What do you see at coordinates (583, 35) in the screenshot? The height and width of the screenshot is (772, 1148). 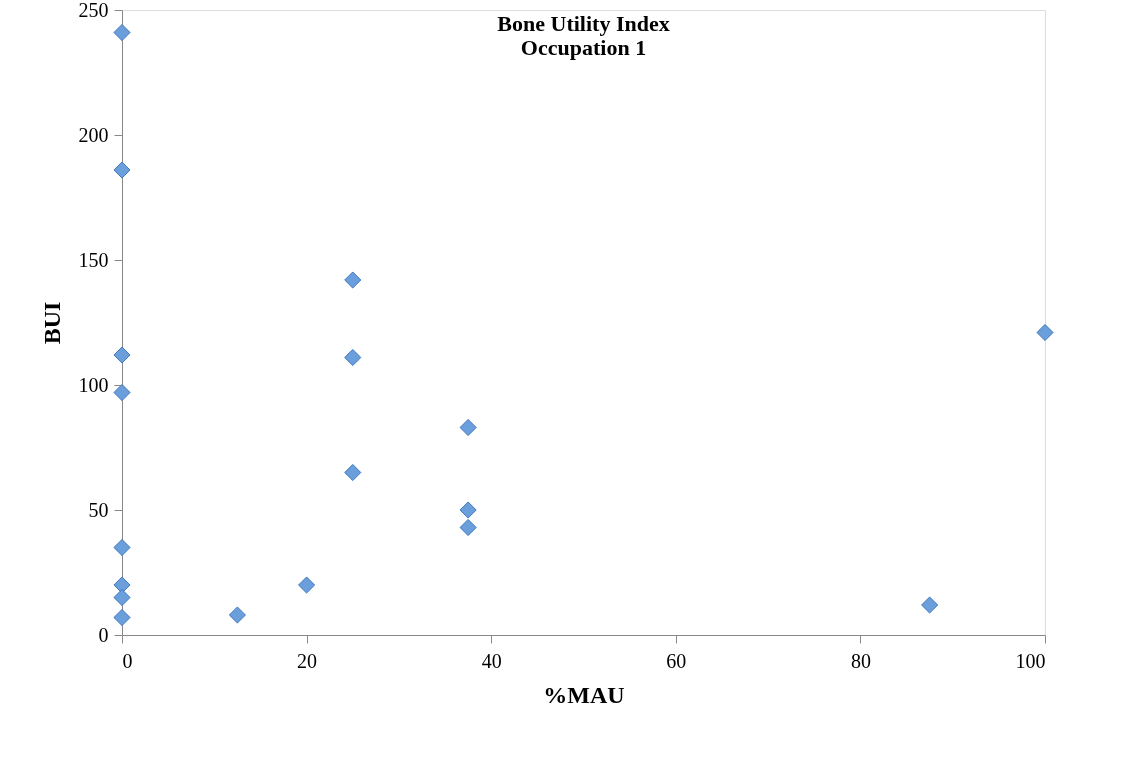 I see `text: Bone Utility Index Occupation 1` at bounding box center [583, 35].